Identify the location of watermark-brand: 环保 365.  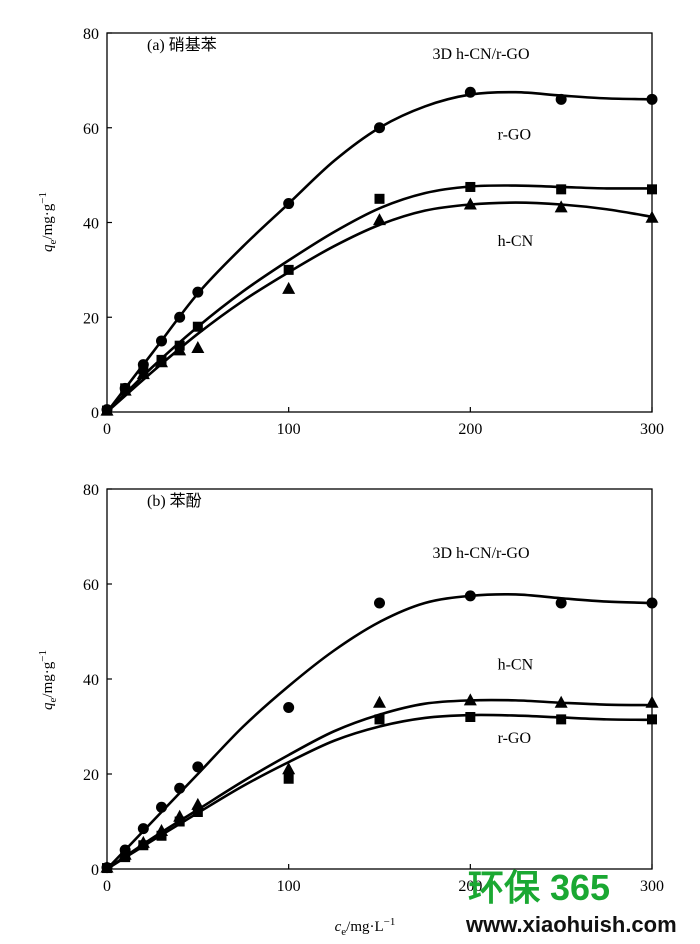
(539, 887).